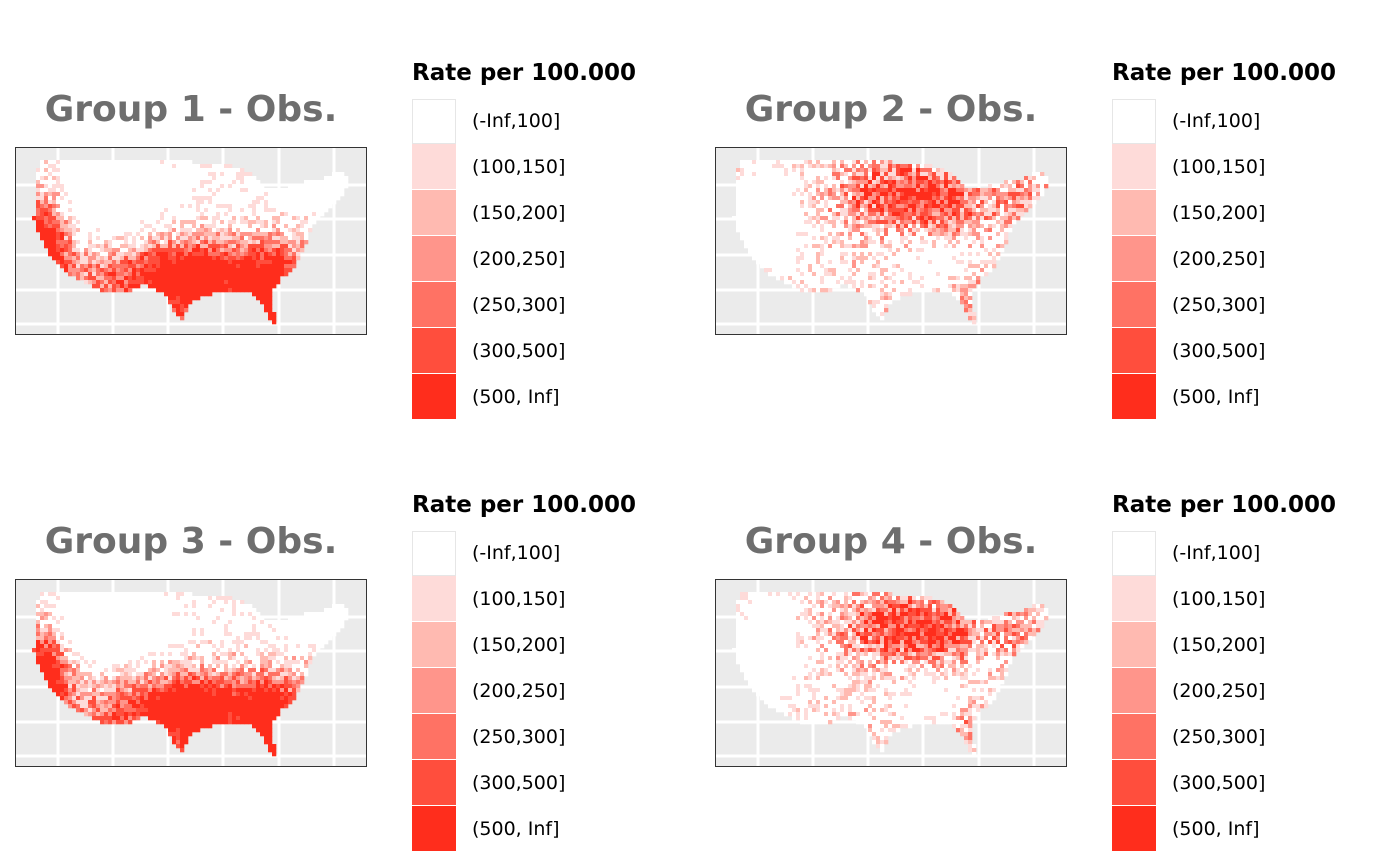 This screenshot has height=865, width=1400. What do you see at coordinates (516, 397) in the screenshot?
I see `legend-label: (500, Inf]` at bounding box center [516, 397].